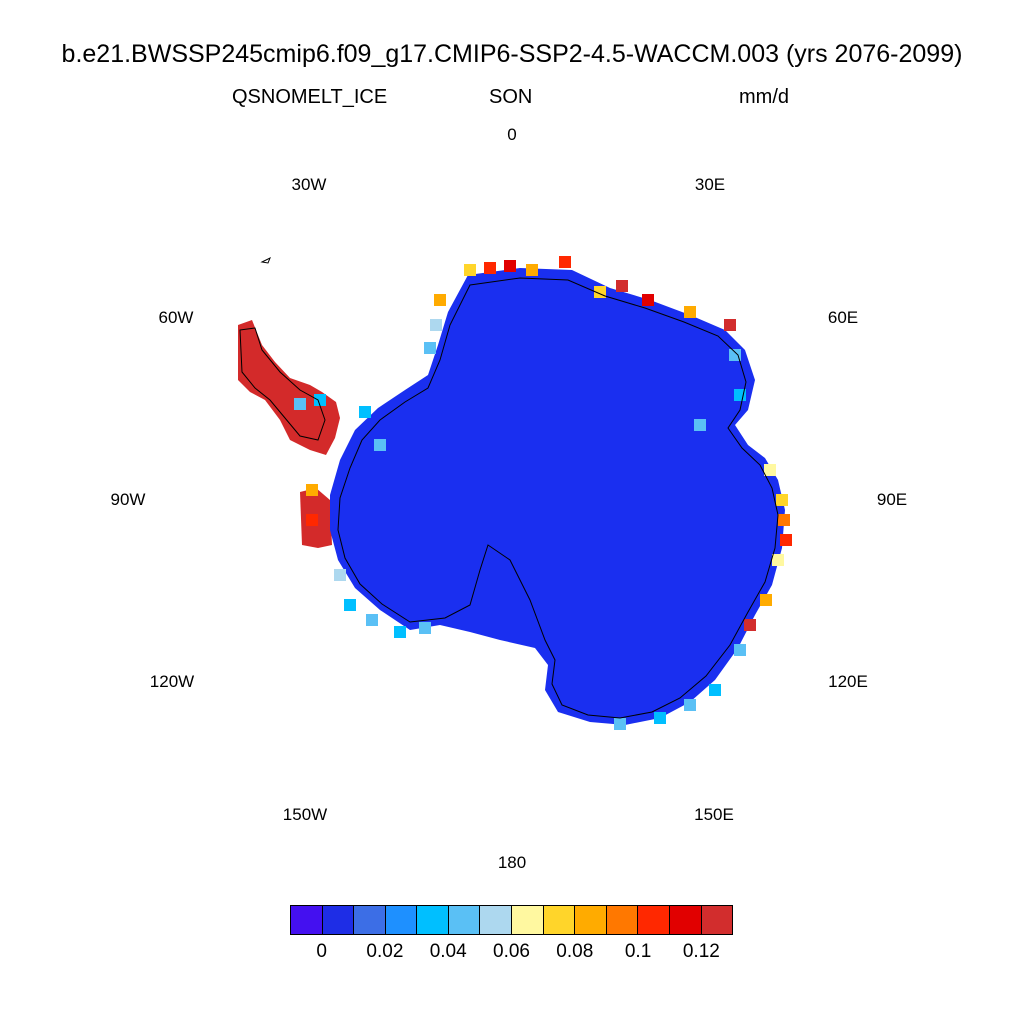 This screenshot has width=1024, height=1024. I want to click on lon-label-60w: 60W, so click(176, 317).